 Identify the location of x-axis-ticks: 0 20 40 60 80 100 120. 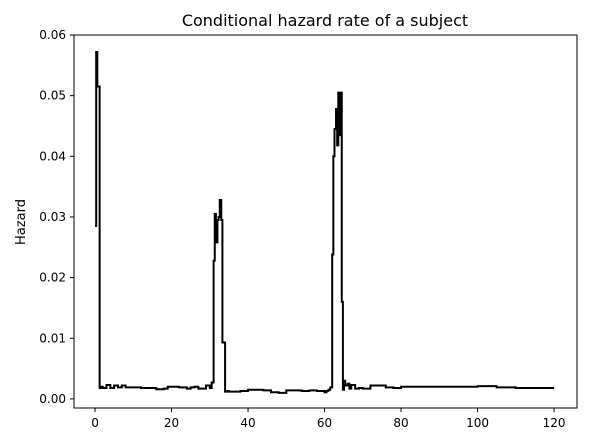
(328, 419).